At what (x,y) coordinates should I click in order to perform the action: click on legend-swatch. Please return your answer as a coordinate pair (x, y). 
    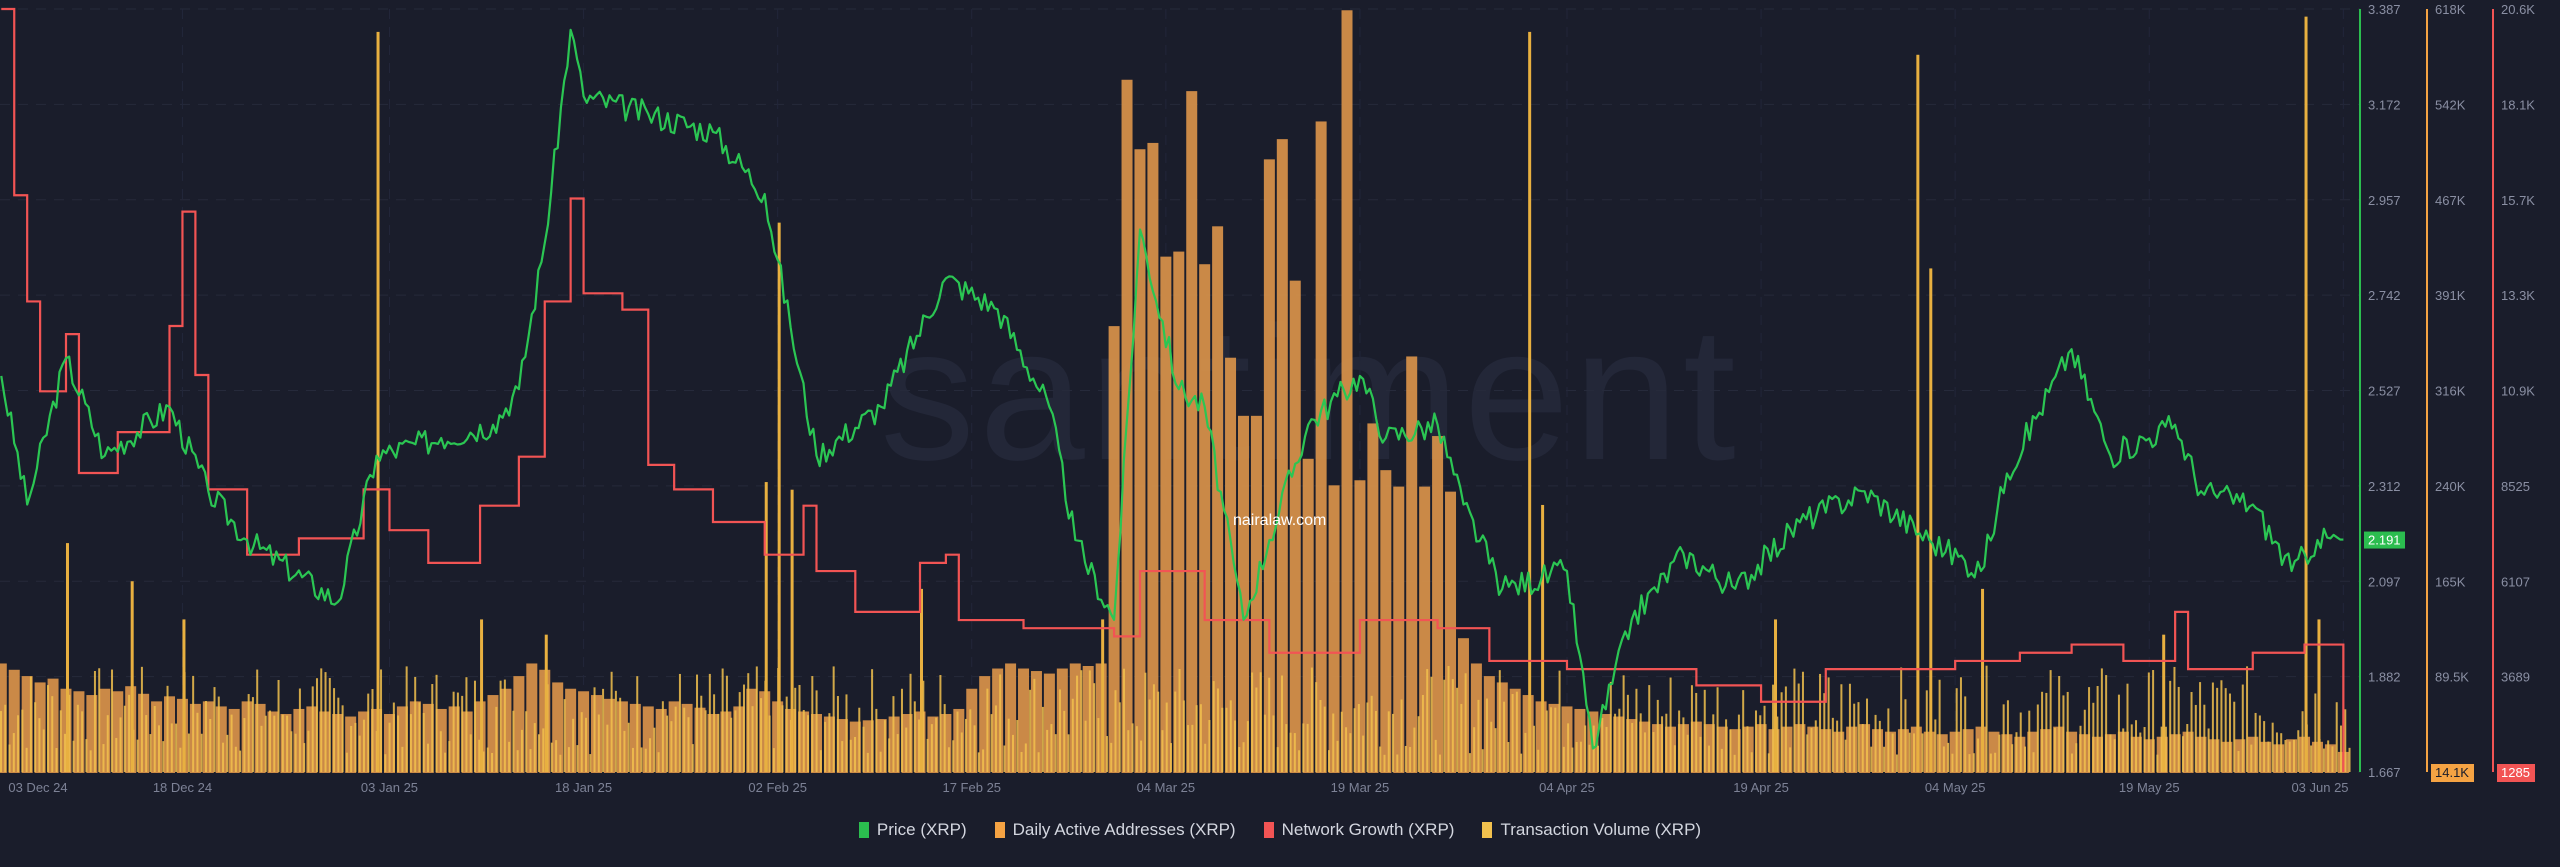
    Looking at the image, I should click on (1268, 830).